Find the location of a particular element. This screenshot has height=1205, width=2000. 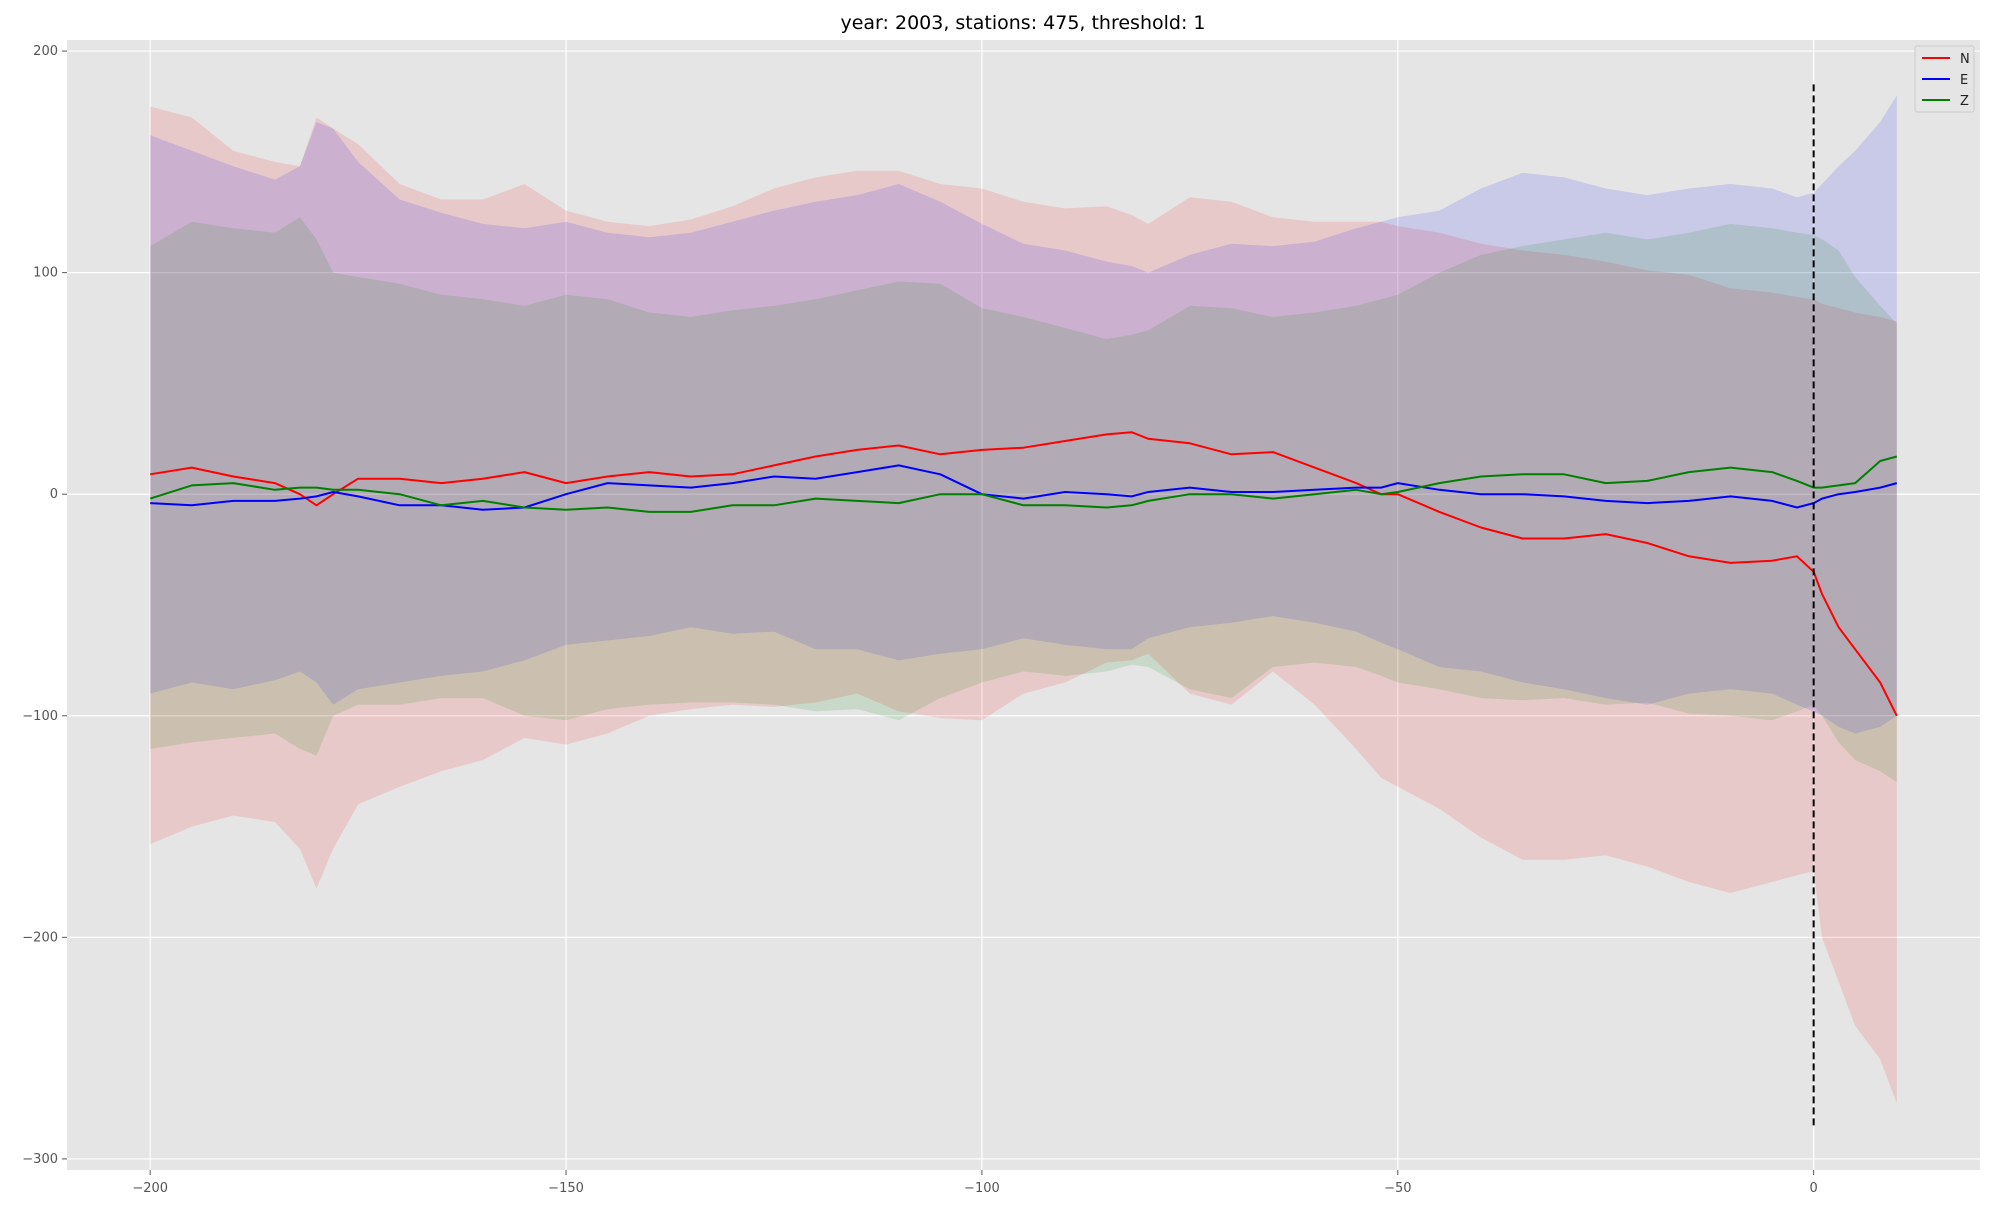

legend-label-n: N is located at coordinates (1965, 59).